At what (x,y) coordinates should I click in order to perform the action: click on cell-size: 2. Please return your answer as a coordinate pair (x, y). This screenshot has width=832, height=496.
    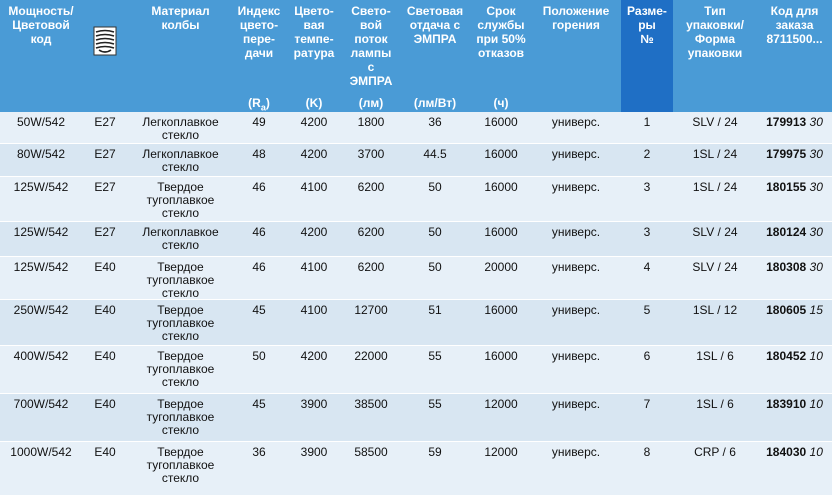
    Looking at the image, I should click on (647, 154).